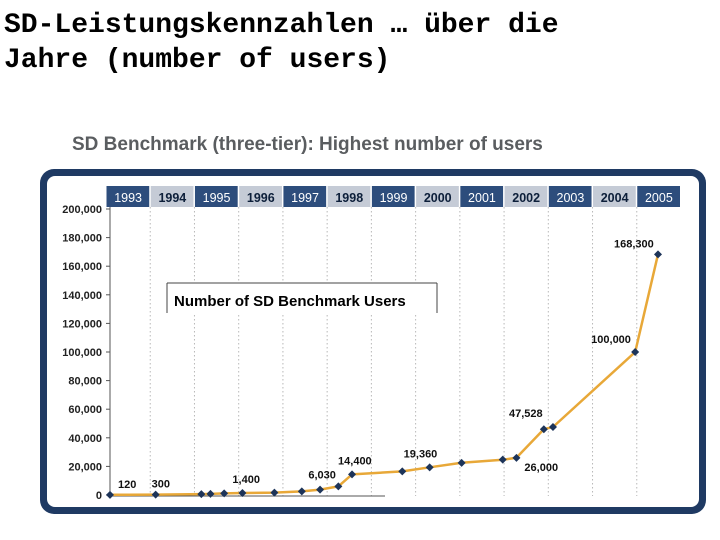  I want to click on year-header-cell-1993, so click(128, 196).